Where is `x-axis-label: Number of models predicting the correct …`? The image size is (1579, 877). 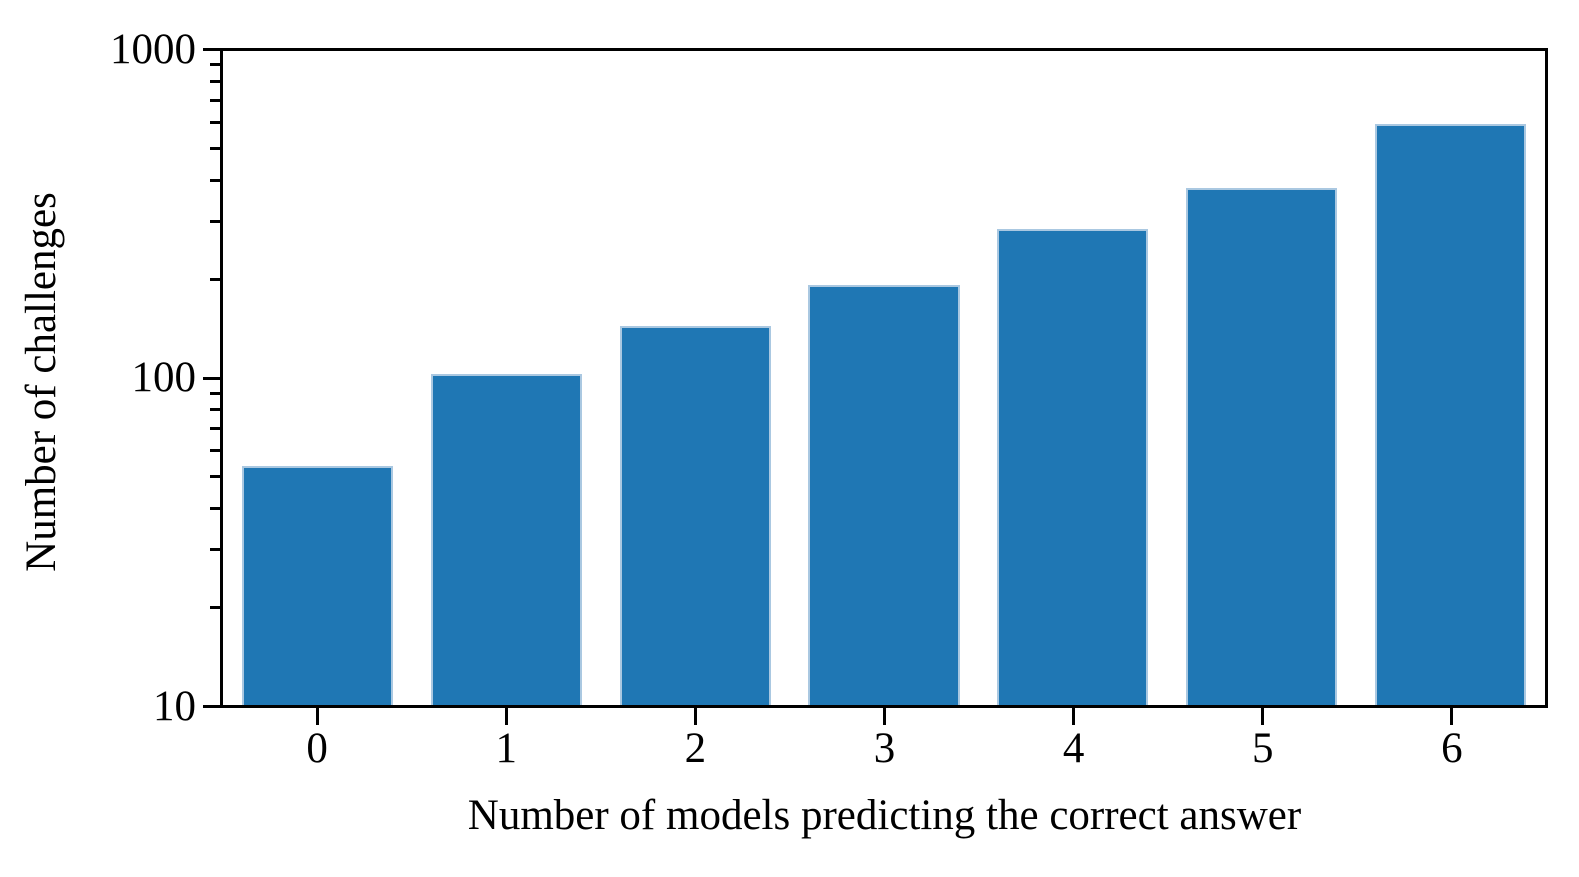 x-axis-label: Number of models predicting the correct … is located at coordinates (884, 815).